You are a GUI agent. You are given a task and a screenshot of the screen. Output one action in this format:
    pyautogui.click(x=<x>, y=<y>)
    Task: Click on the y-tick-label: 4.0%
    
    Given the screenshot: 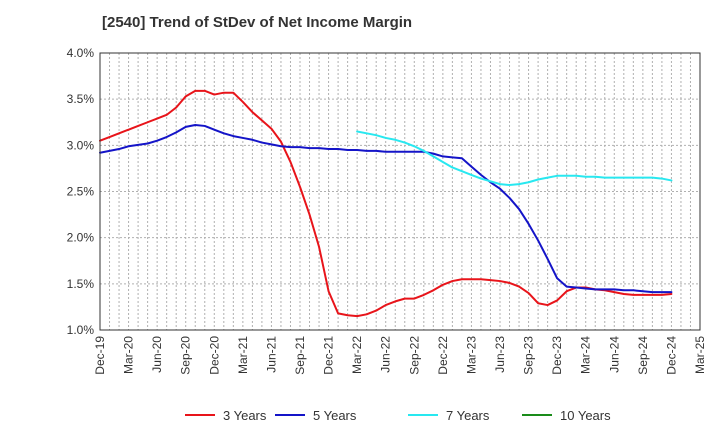 What is the action you would take?
    pyautogui.click(x=81, y=53)
    